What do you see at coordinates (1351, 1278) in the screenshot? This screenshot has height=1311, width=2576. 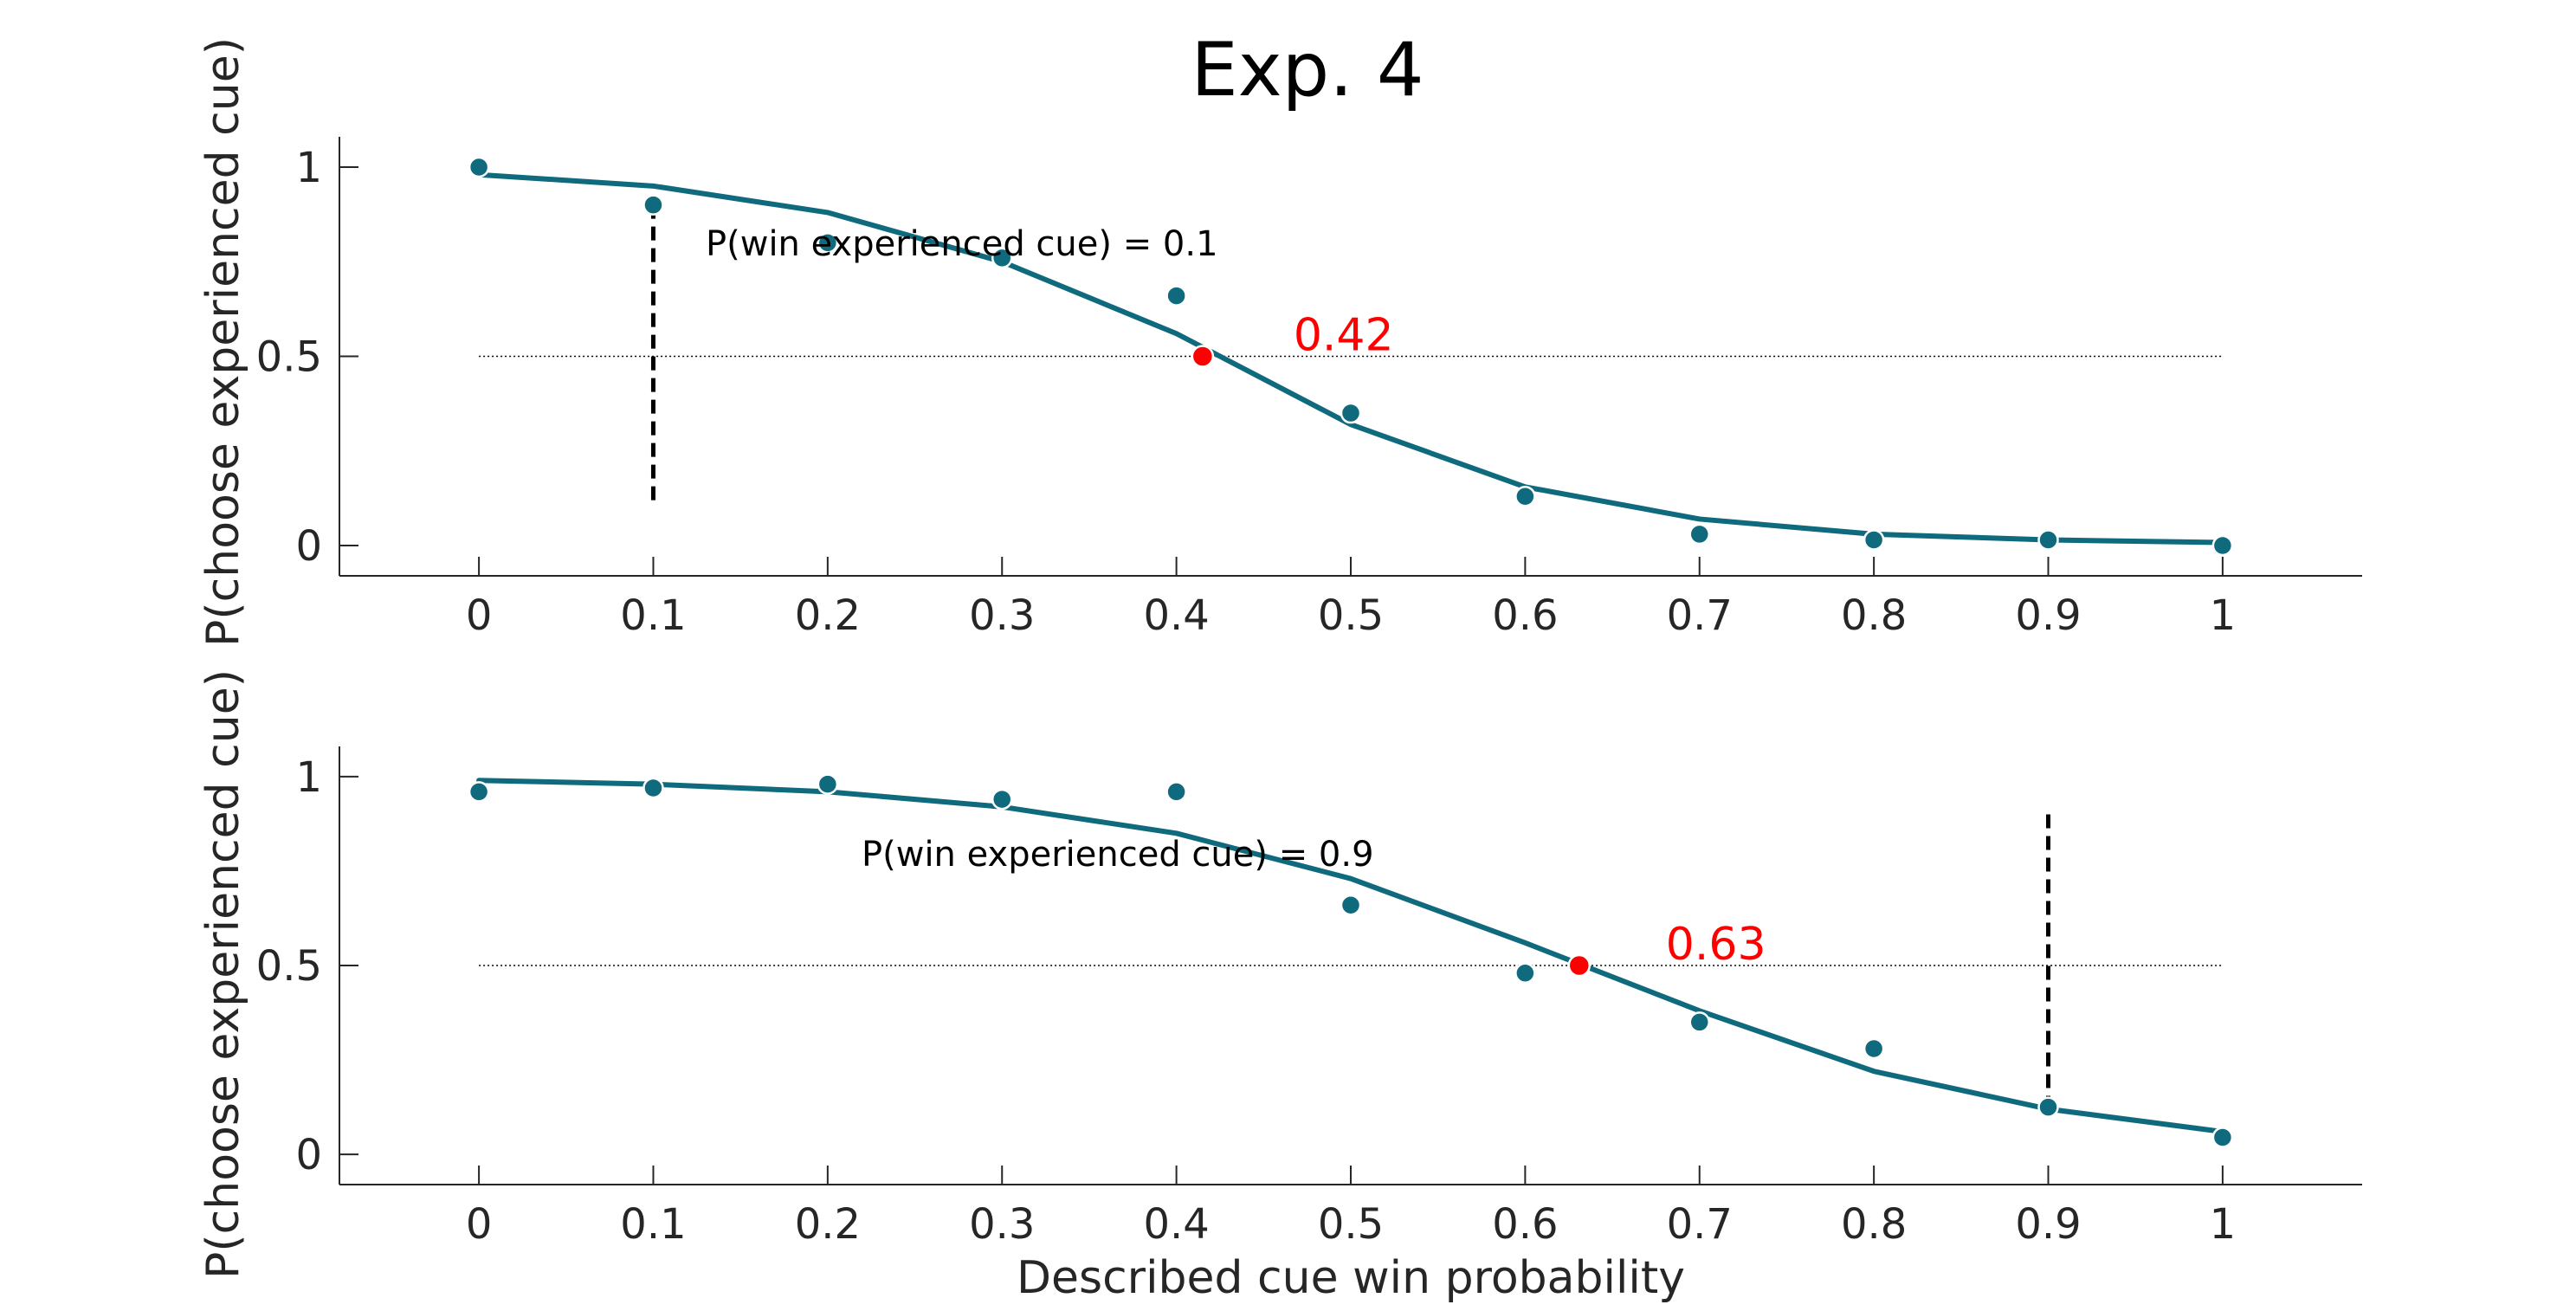 I see `figure-xlabel: Described cue win probability` at bounding box center [1351, 1278].